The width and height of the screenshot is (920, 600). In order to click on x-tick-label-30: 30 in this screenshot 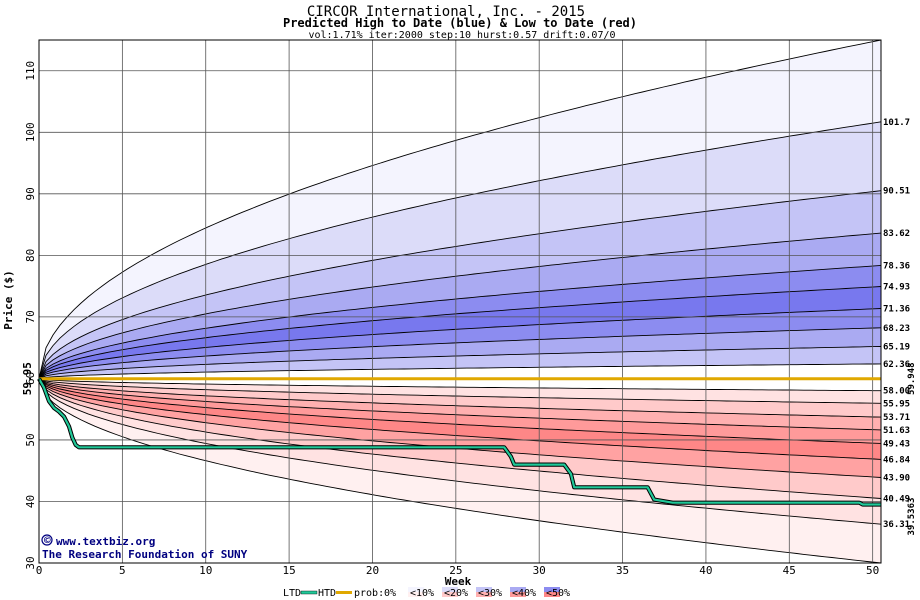, I will do `click(539, 570)`.